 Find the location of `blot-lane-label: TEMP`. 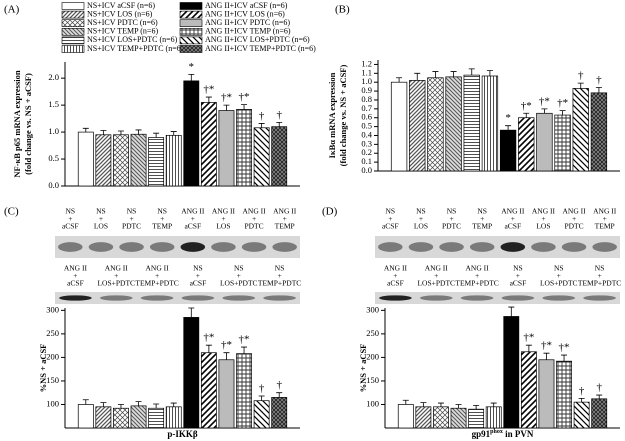

blot-lane-label: TEMP is located at coordinates (605, 226).